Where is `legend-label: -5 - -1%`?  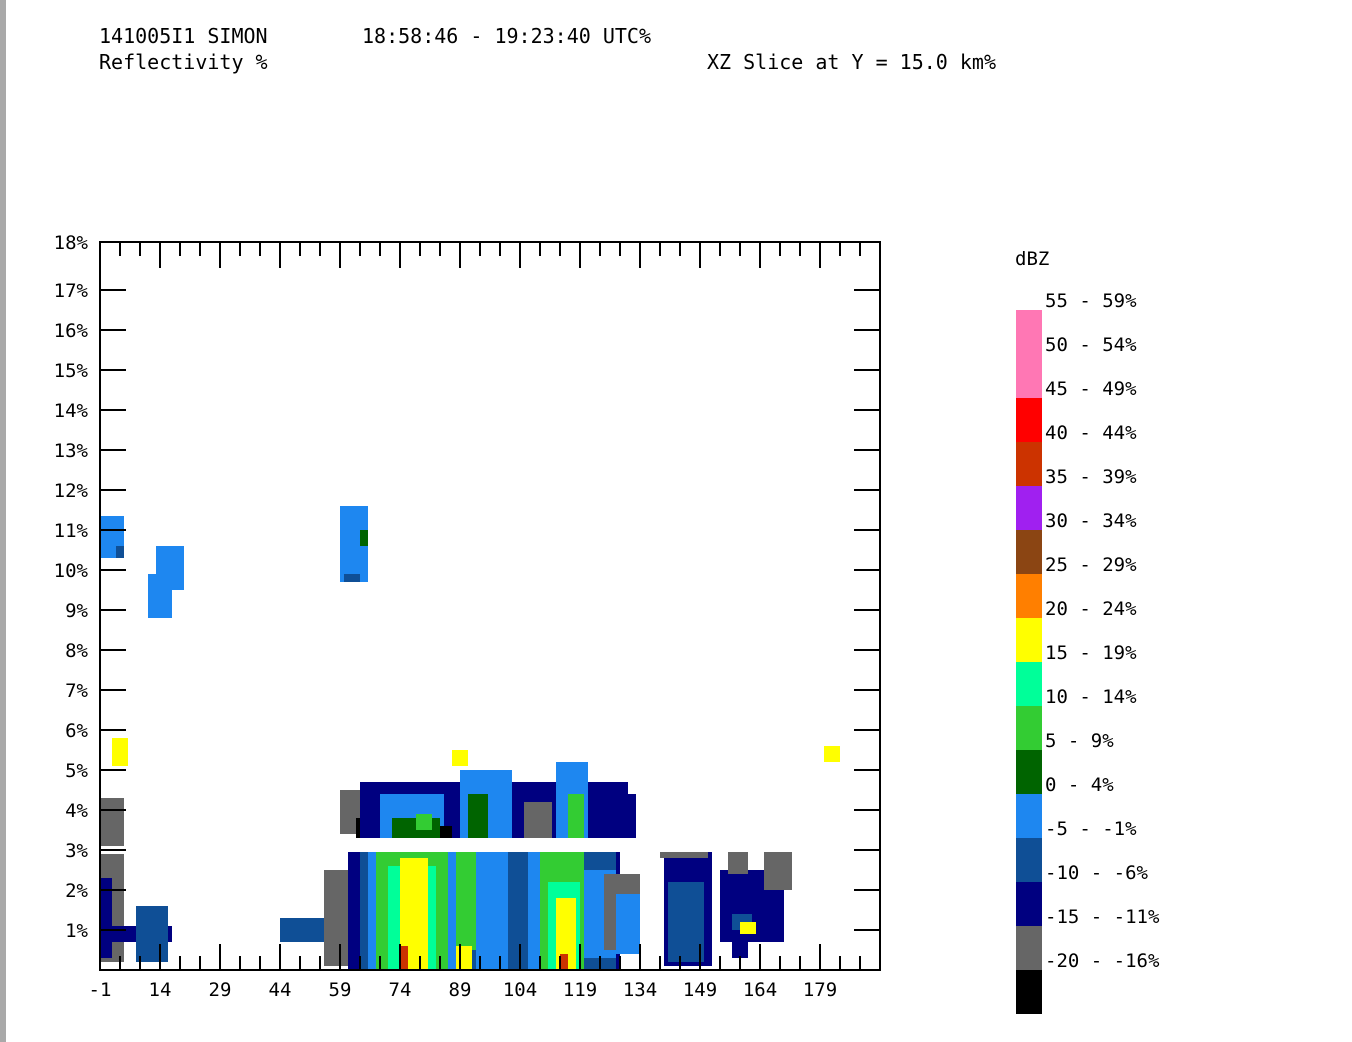
legend-label: -5 - -1% is located at coordinates (1091, 829).